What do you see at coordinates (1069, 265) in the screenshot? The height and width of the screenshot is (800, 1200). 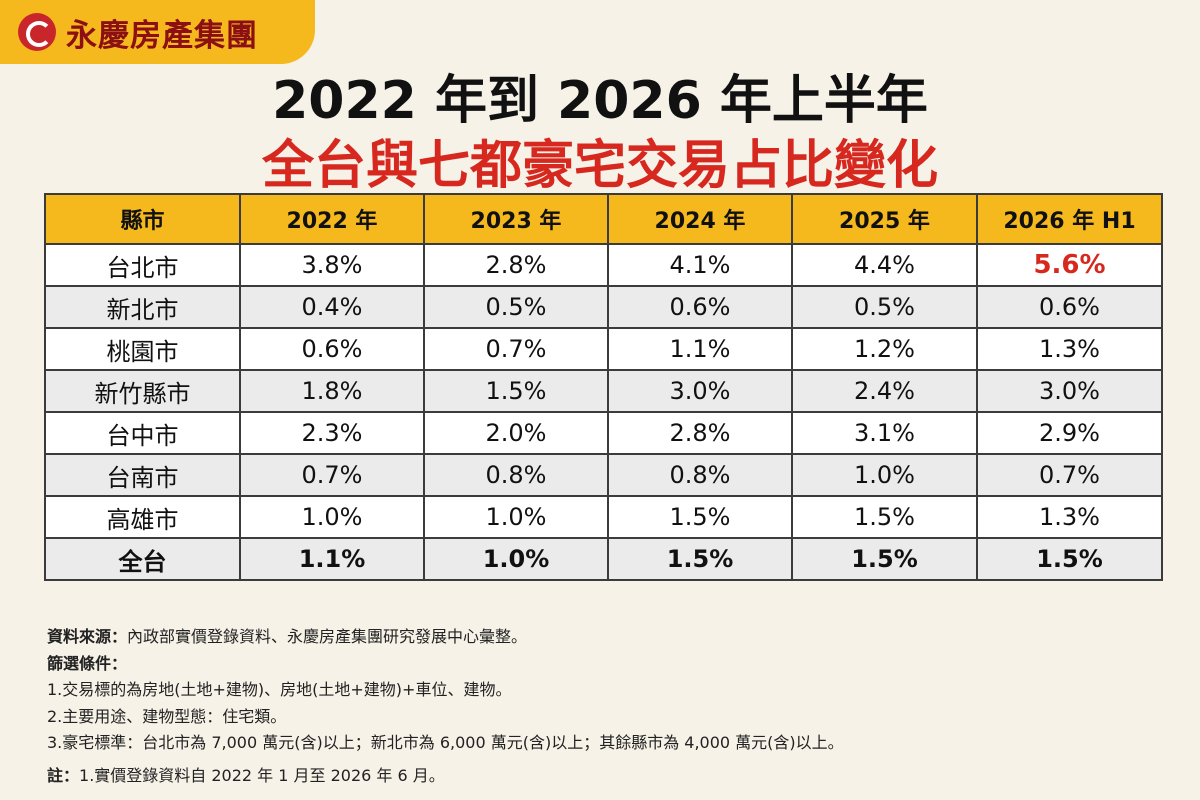 I see `highlighted-table-cell: 5.6%` at bounding box center [1069, 265].